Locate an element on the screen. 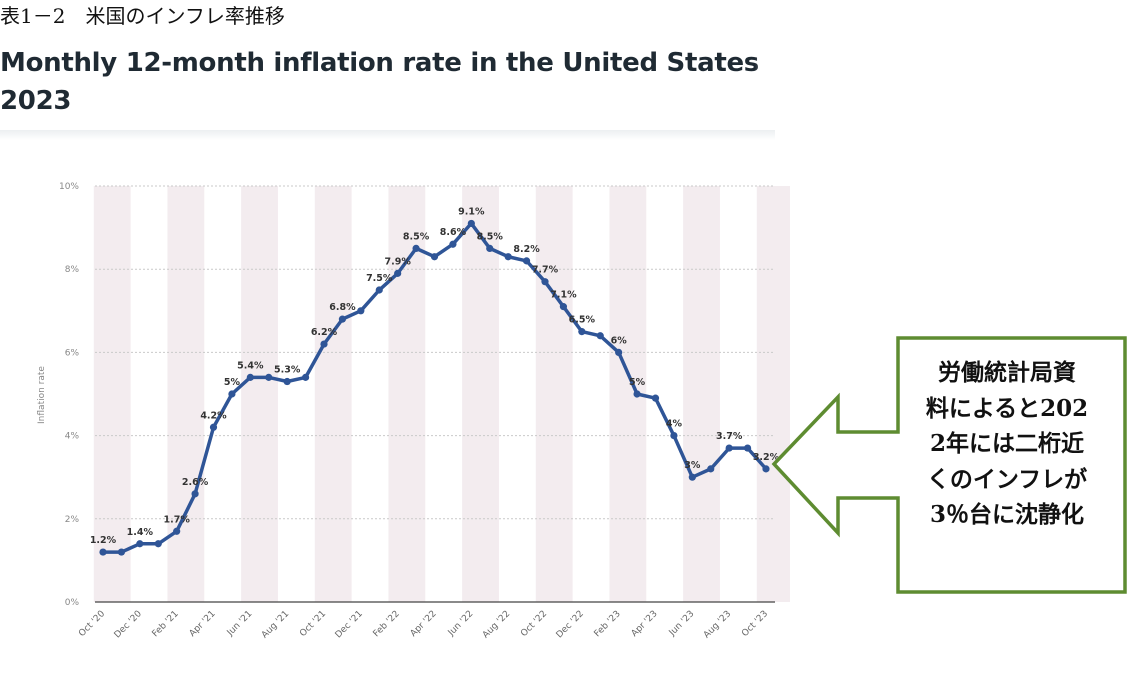 The height and width of the screenshot is (676, 1127). data-label: 1.4% is located at coordinates (140, 532).